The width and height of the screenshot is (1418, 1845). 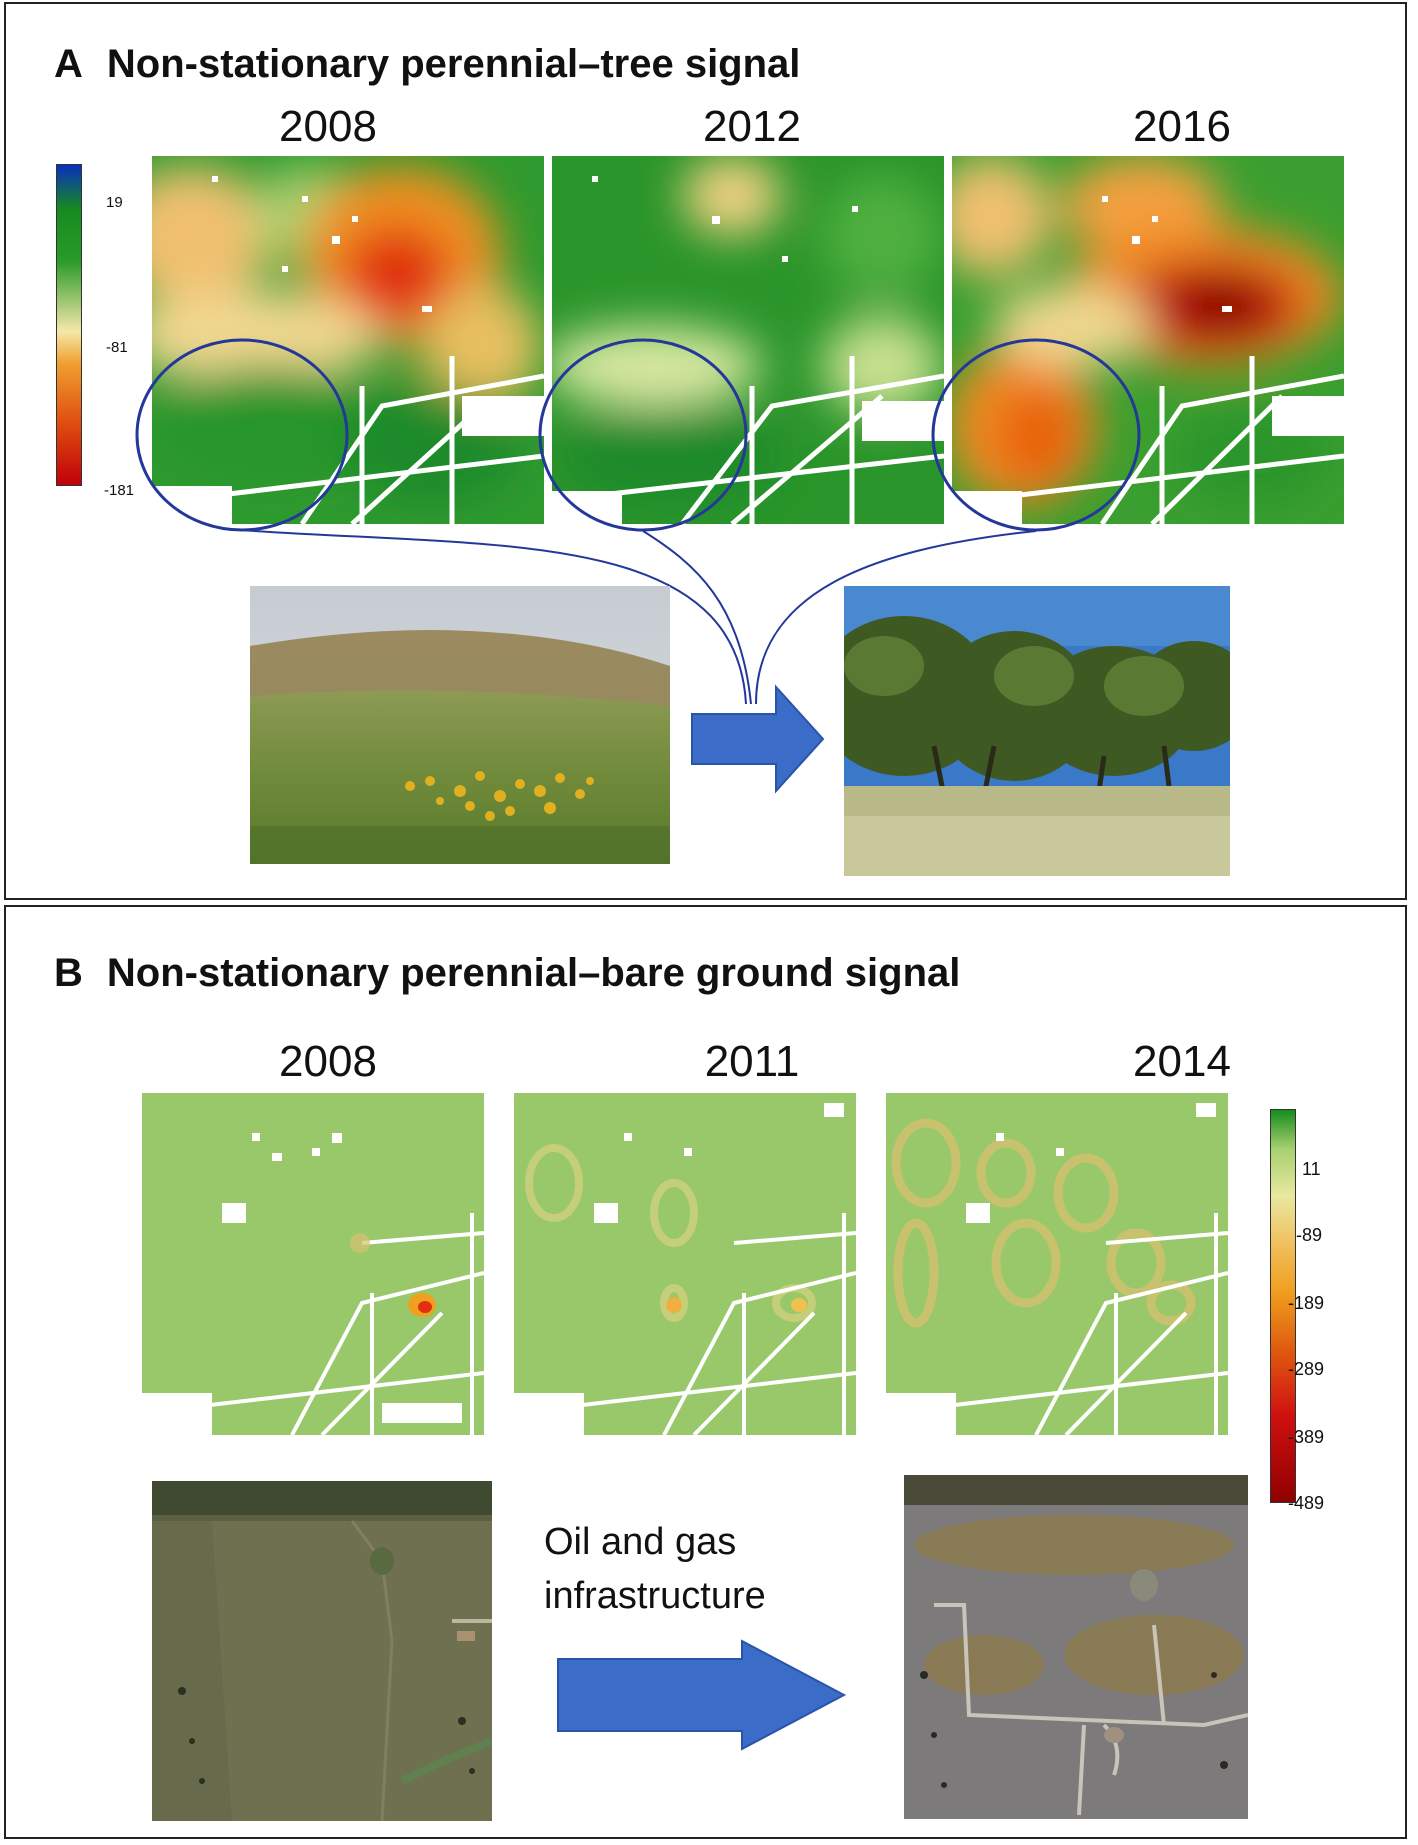 What do you see at coordinates (117, 347) in the screenshot?
I see `colorbar-a-tick: -81` at bounding box center [117, 347].